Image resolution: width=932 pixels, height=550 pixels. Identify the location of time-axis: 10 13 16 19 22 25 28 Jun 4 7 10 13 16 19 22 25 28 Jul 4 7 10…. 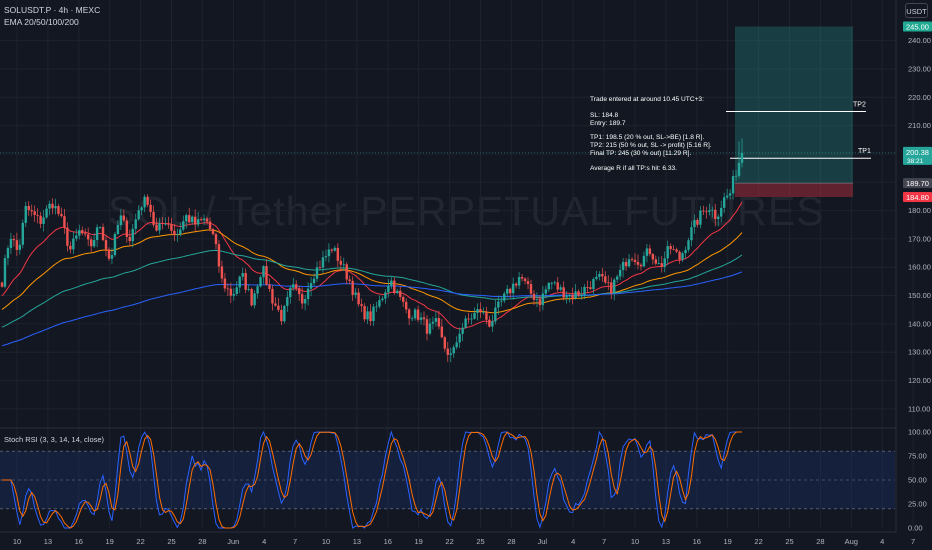
(457, 538).